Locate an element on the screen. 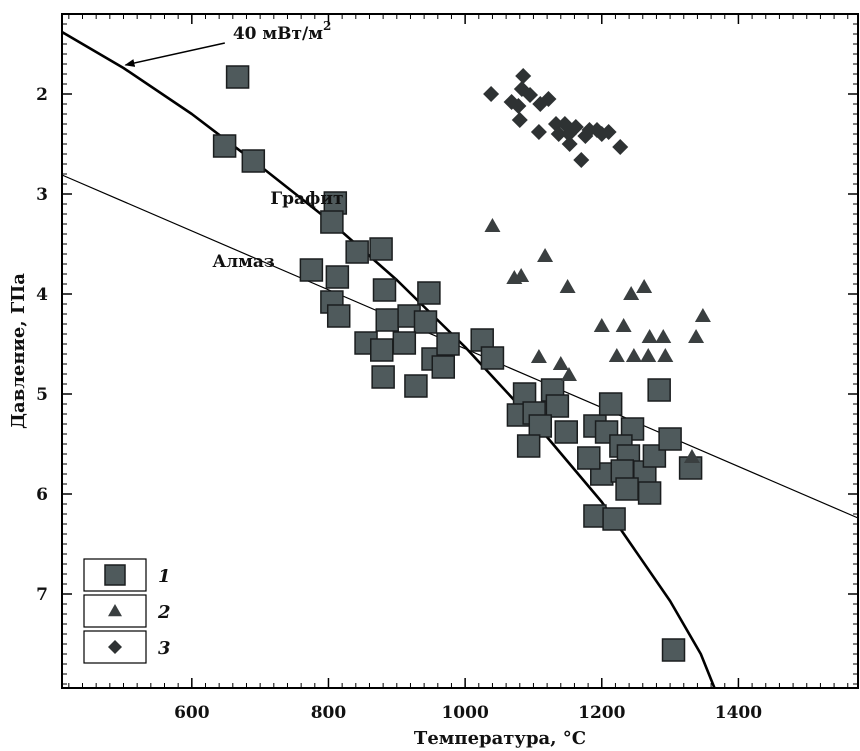 This screenshot has width=860, height=751. y-tick-label: 2 is located at coordinates (42, 95).